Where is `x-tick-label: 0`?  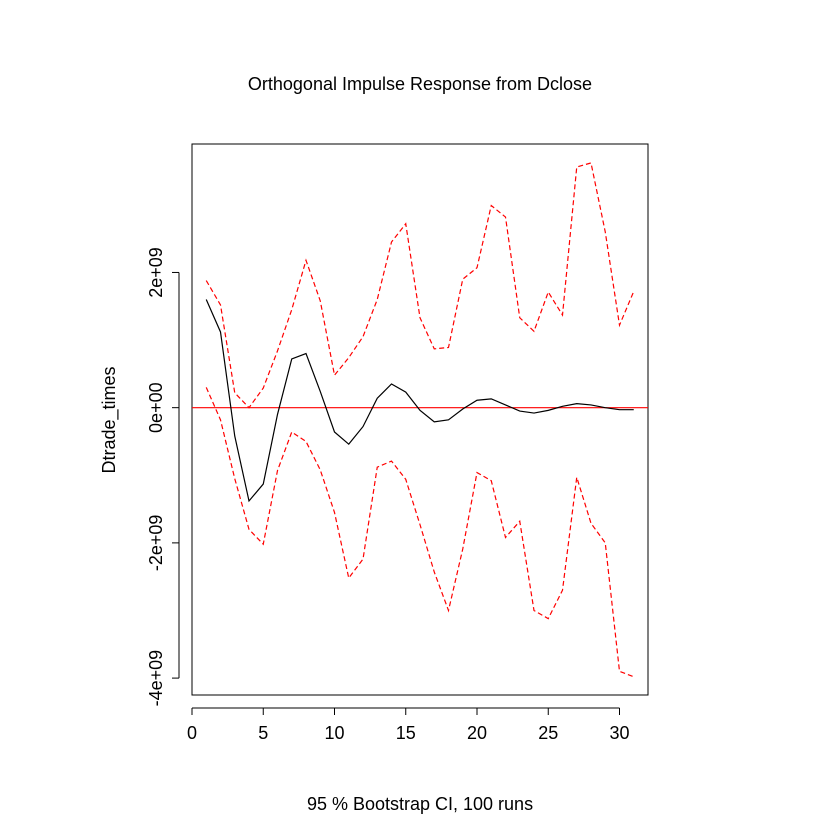 x-tick-label: 0 is located at coordinates (192, 733).